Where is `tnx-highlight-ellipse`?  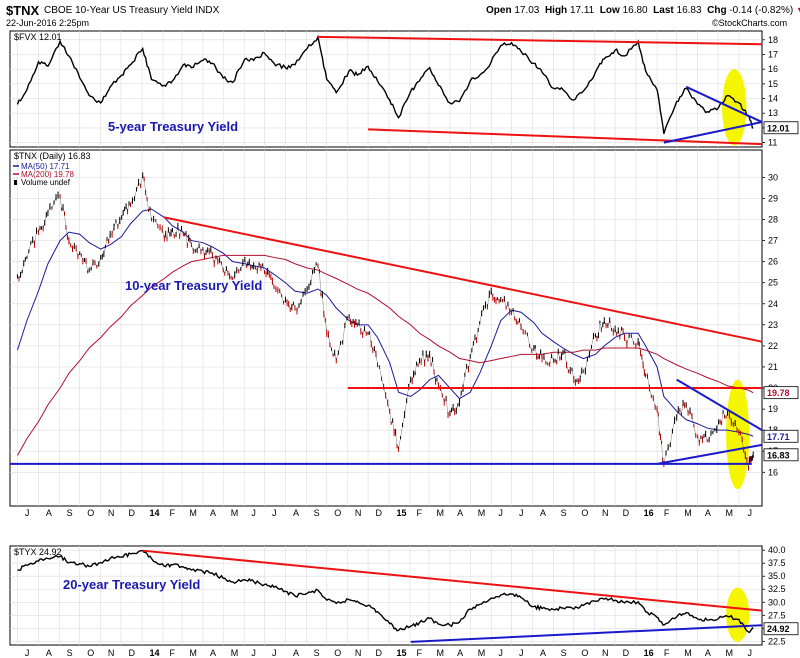
tnx-highlight-ellipse is located at coordinates (738, 434).